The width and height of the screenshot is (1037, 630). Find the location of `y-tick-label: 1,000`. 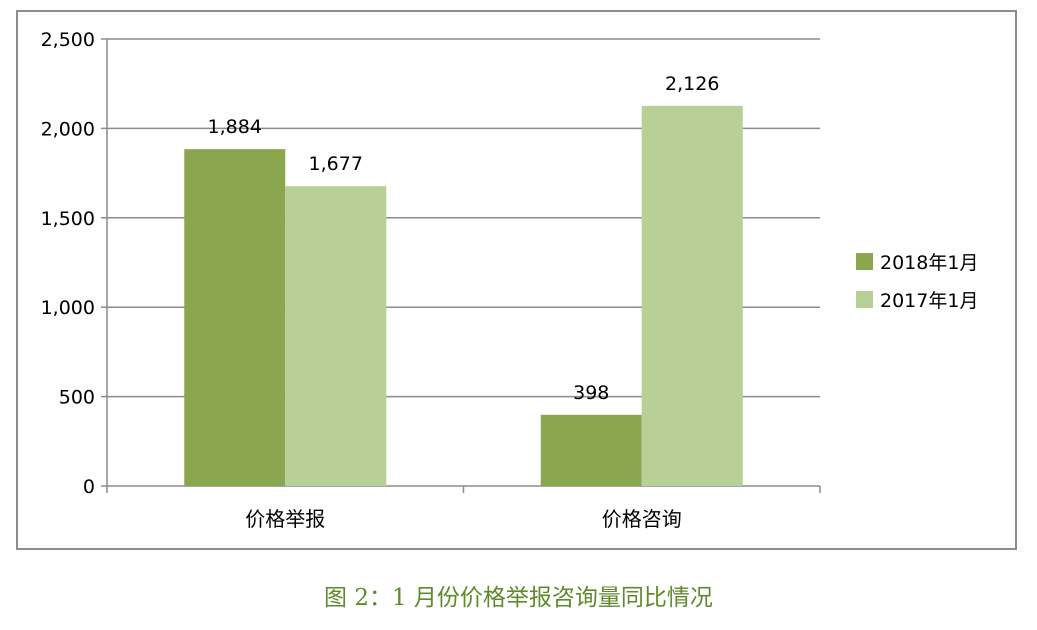

y-tick-label: 1,000 is located at coordinates (68, 308).